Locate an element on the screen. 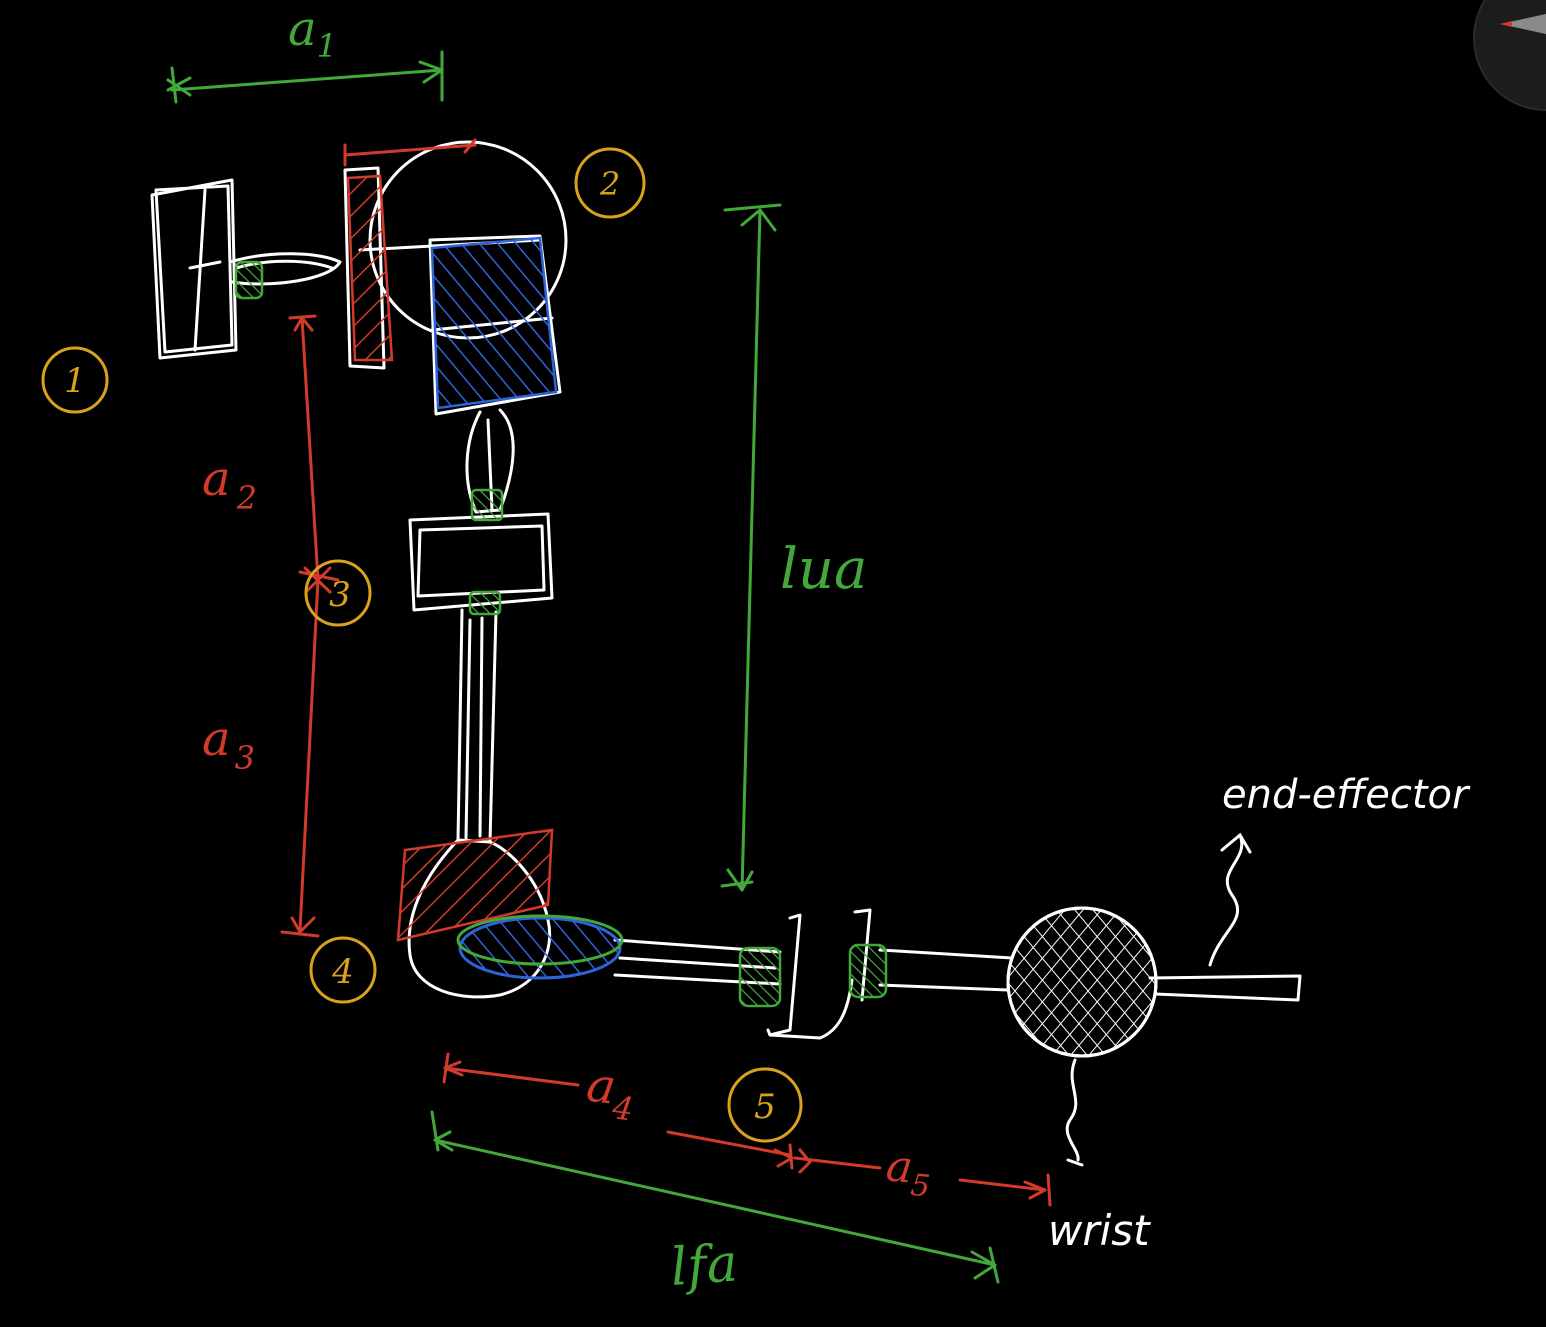  joint-marker-5: 5 is located at coordinates (765, 1105).